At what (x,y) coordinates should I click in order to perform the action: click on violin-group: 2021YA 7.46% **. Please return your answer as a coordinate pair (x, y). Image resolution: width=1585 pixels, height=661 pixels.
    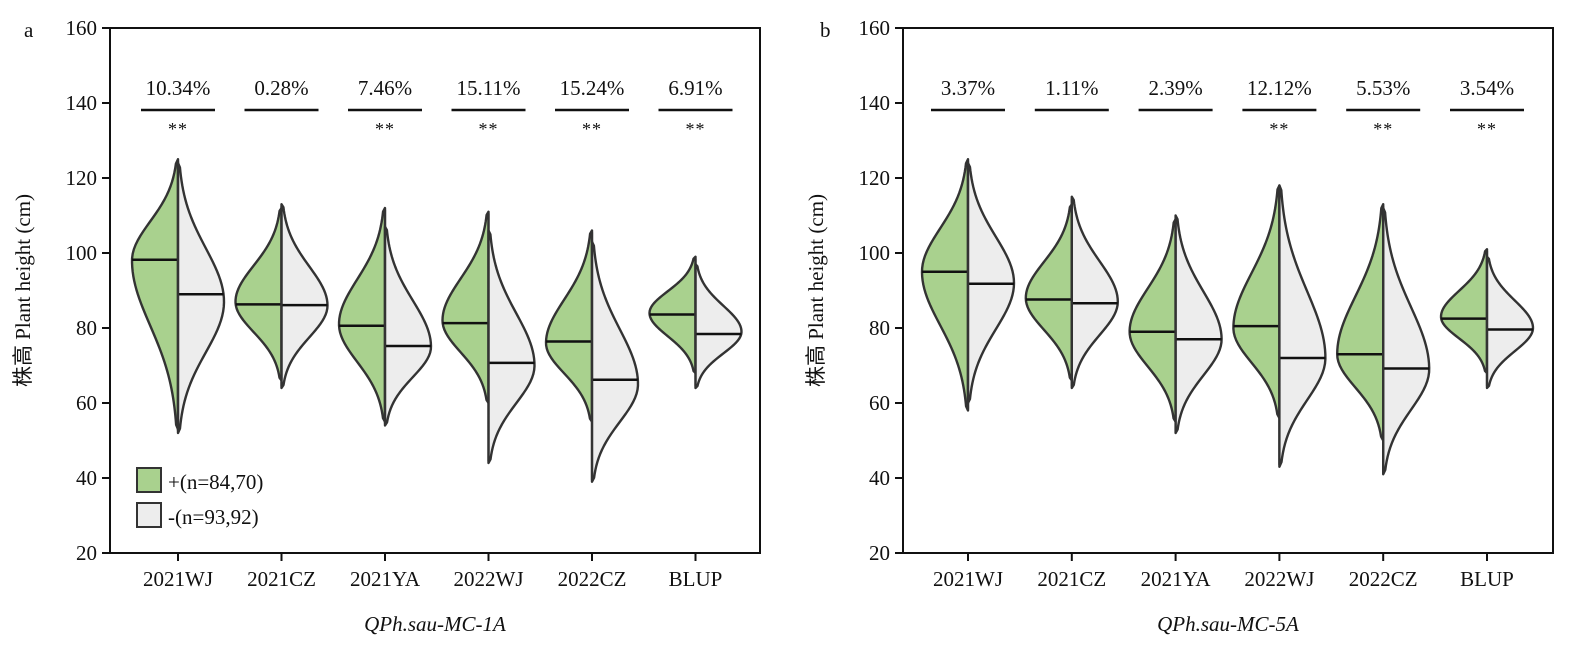
    Looking at the image, I should click on (385, 333).